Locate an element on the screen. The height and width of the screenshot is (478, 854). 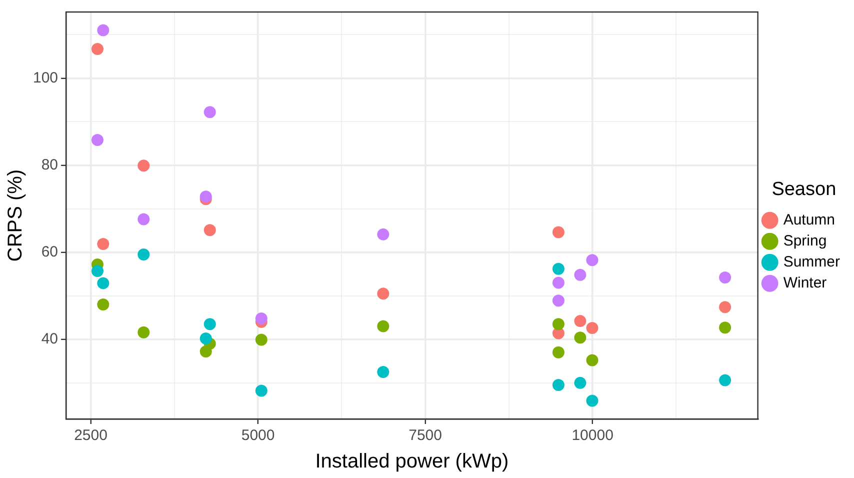
legend-label: Summer is located at coordinates (811, 262).